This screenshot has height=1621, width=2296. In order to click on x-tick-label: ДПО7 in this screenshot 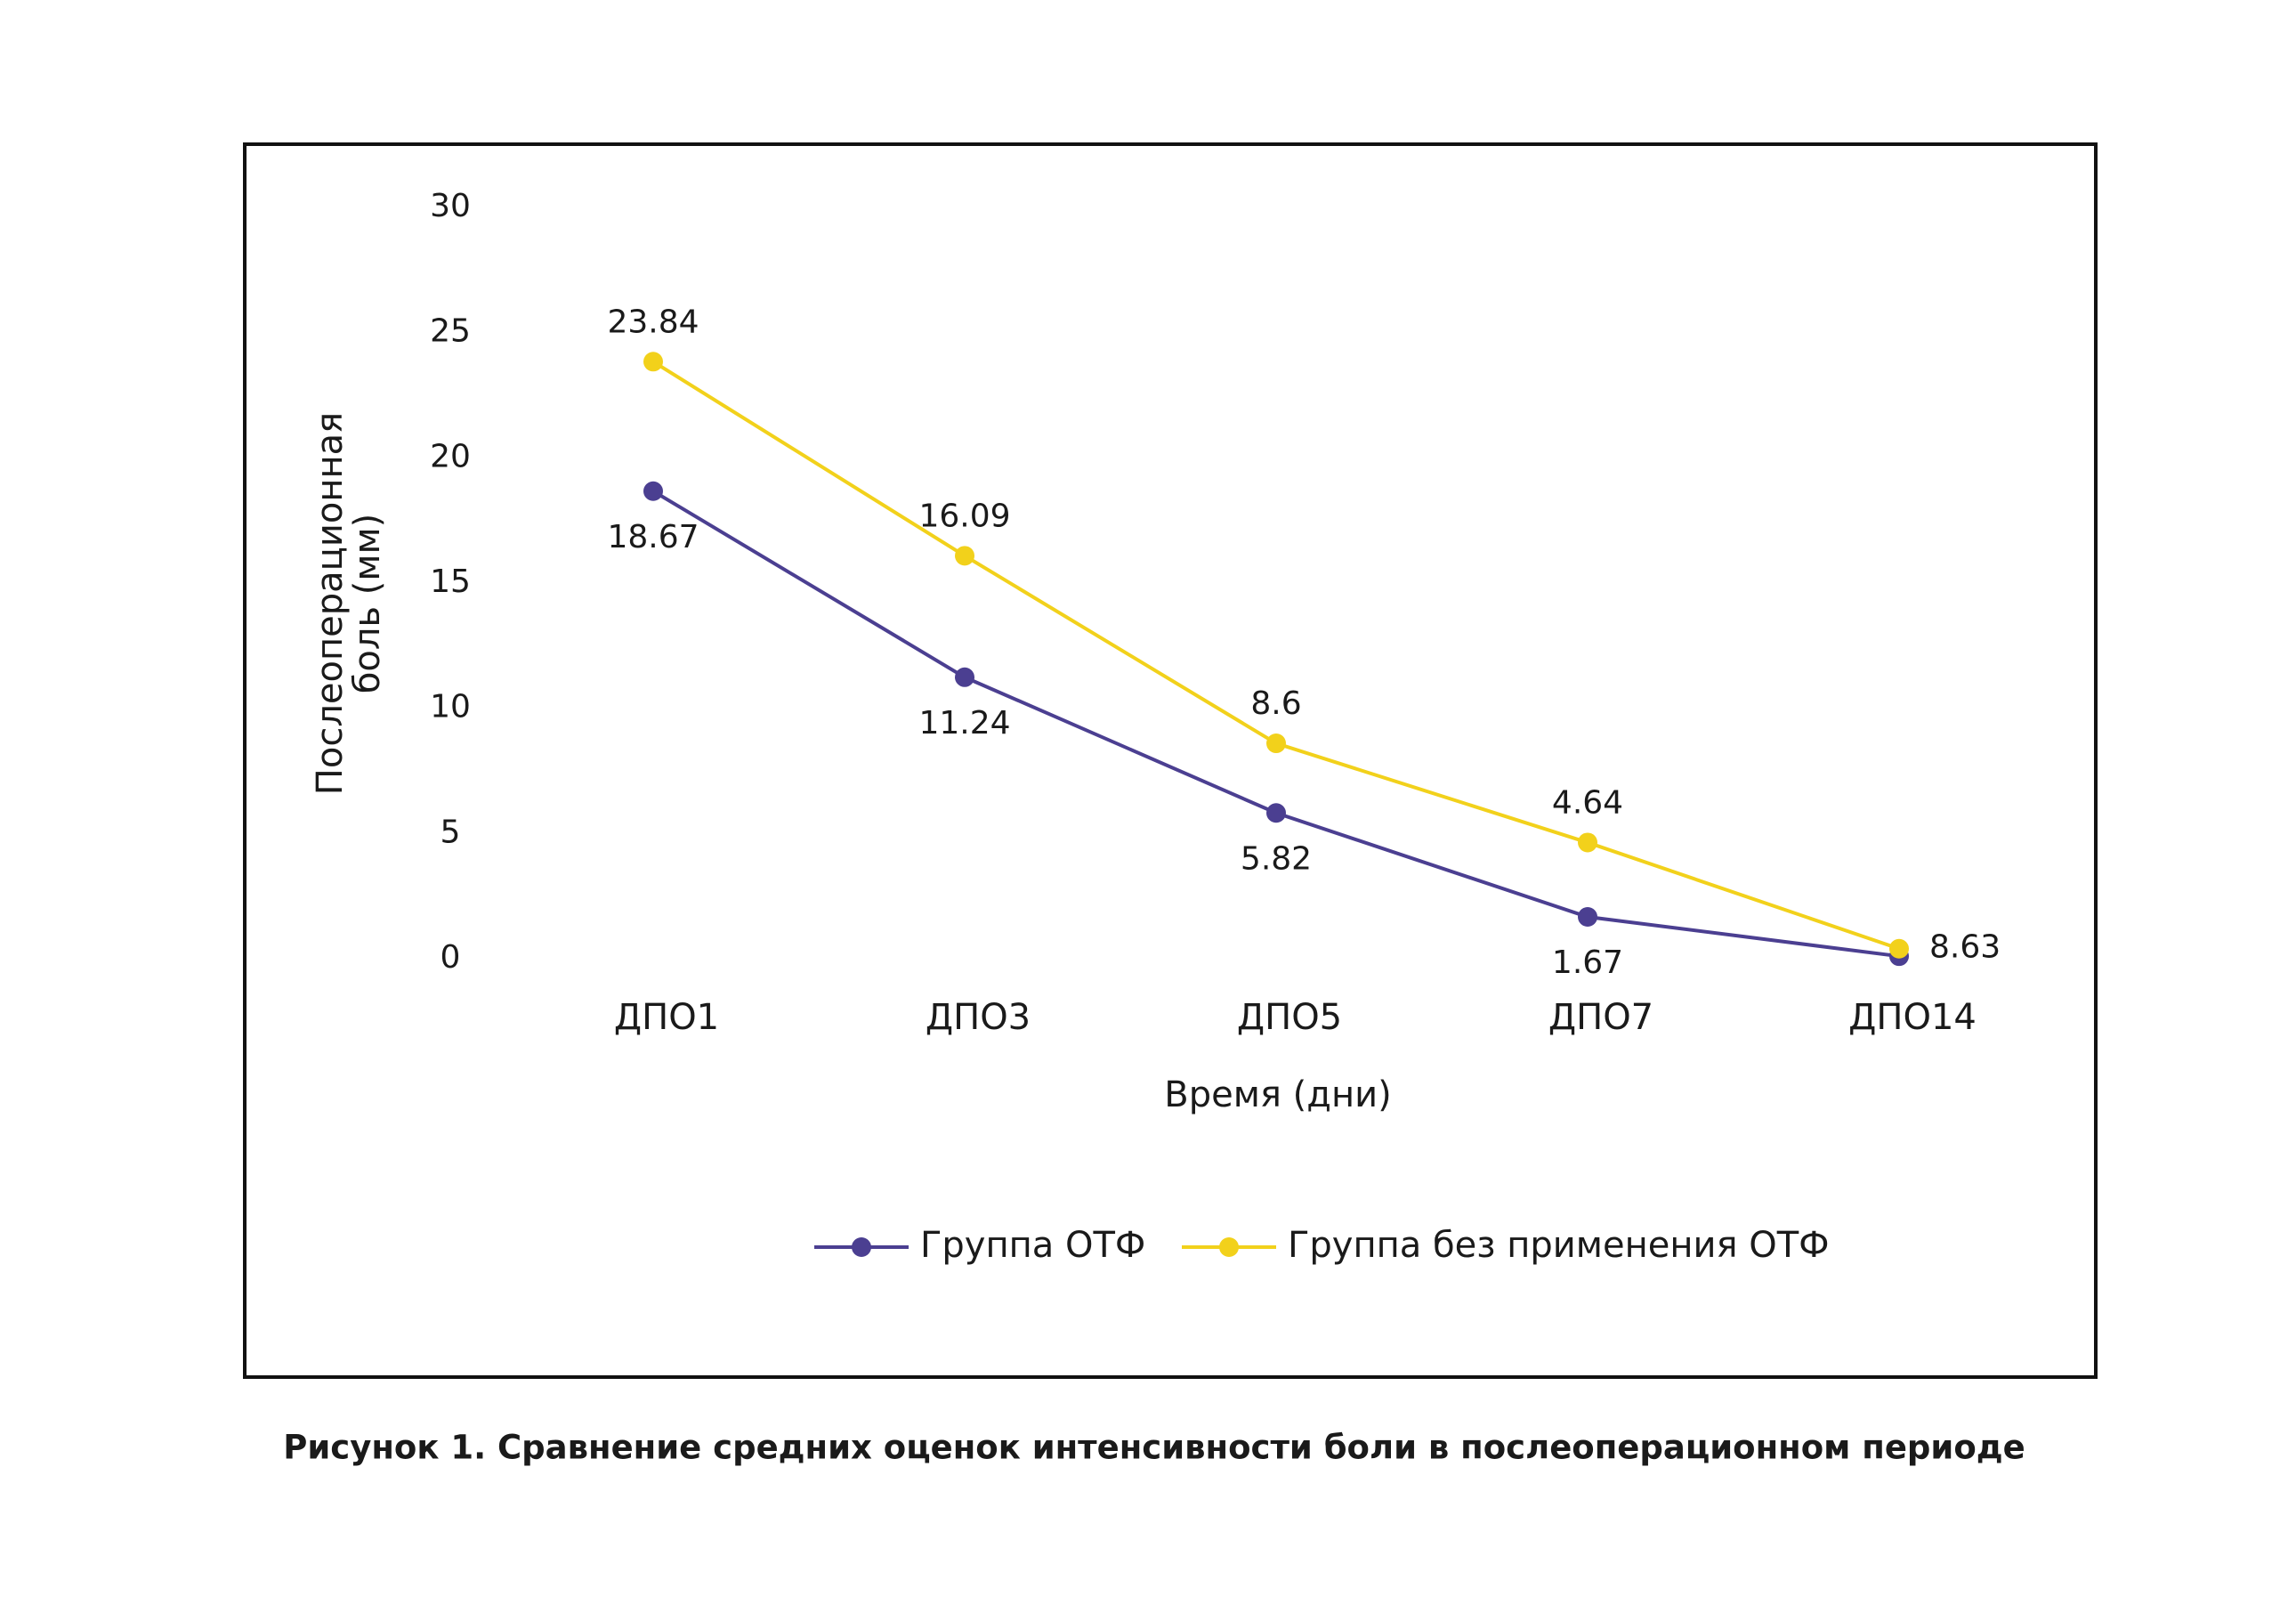, I will do `click(1600, 1017)`.